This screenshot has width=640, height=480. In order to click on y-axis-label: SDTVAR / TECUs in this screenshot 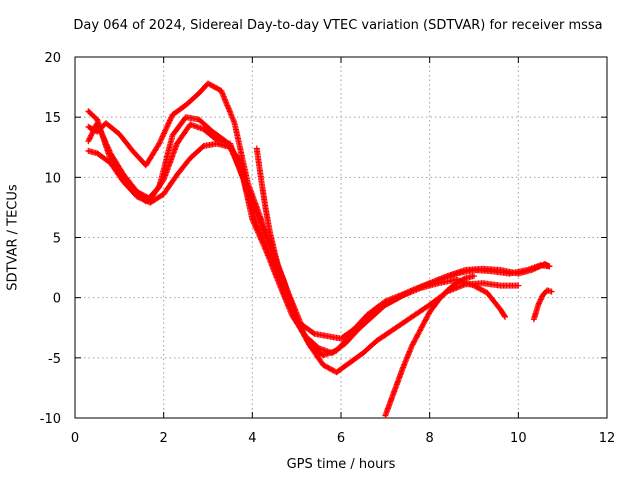, I will do `click(13, 237)`.